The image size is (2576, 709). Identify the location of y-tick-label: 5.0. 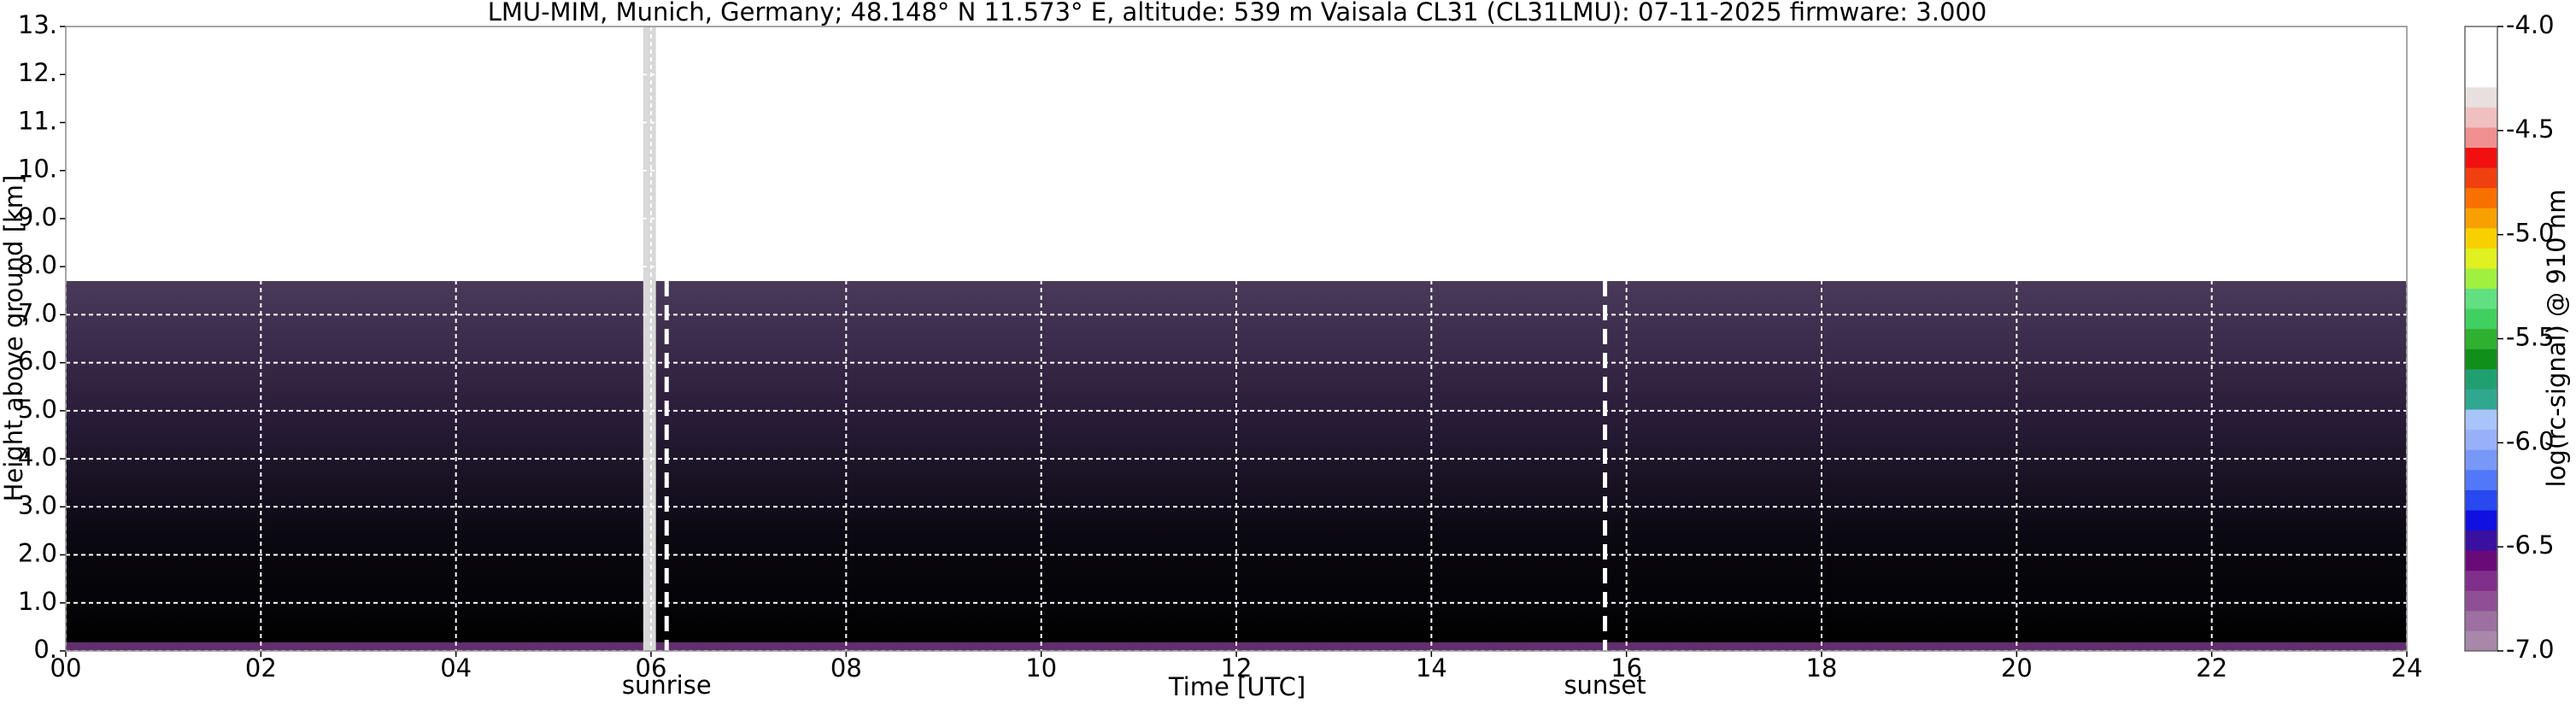
(37, 409).